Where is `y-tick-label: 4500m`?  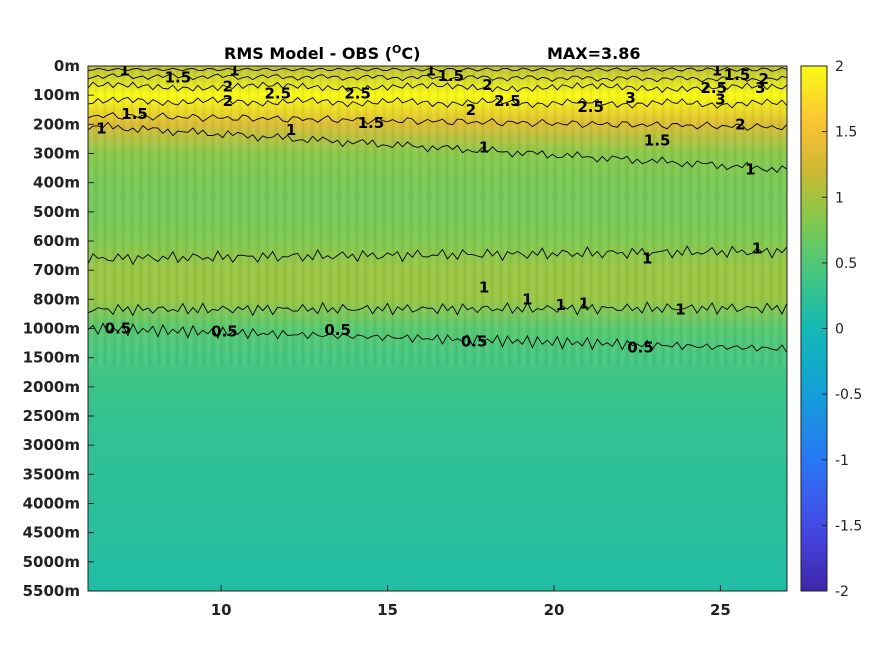 y-tick-label: 4500m is located at coordinates (51, 533).